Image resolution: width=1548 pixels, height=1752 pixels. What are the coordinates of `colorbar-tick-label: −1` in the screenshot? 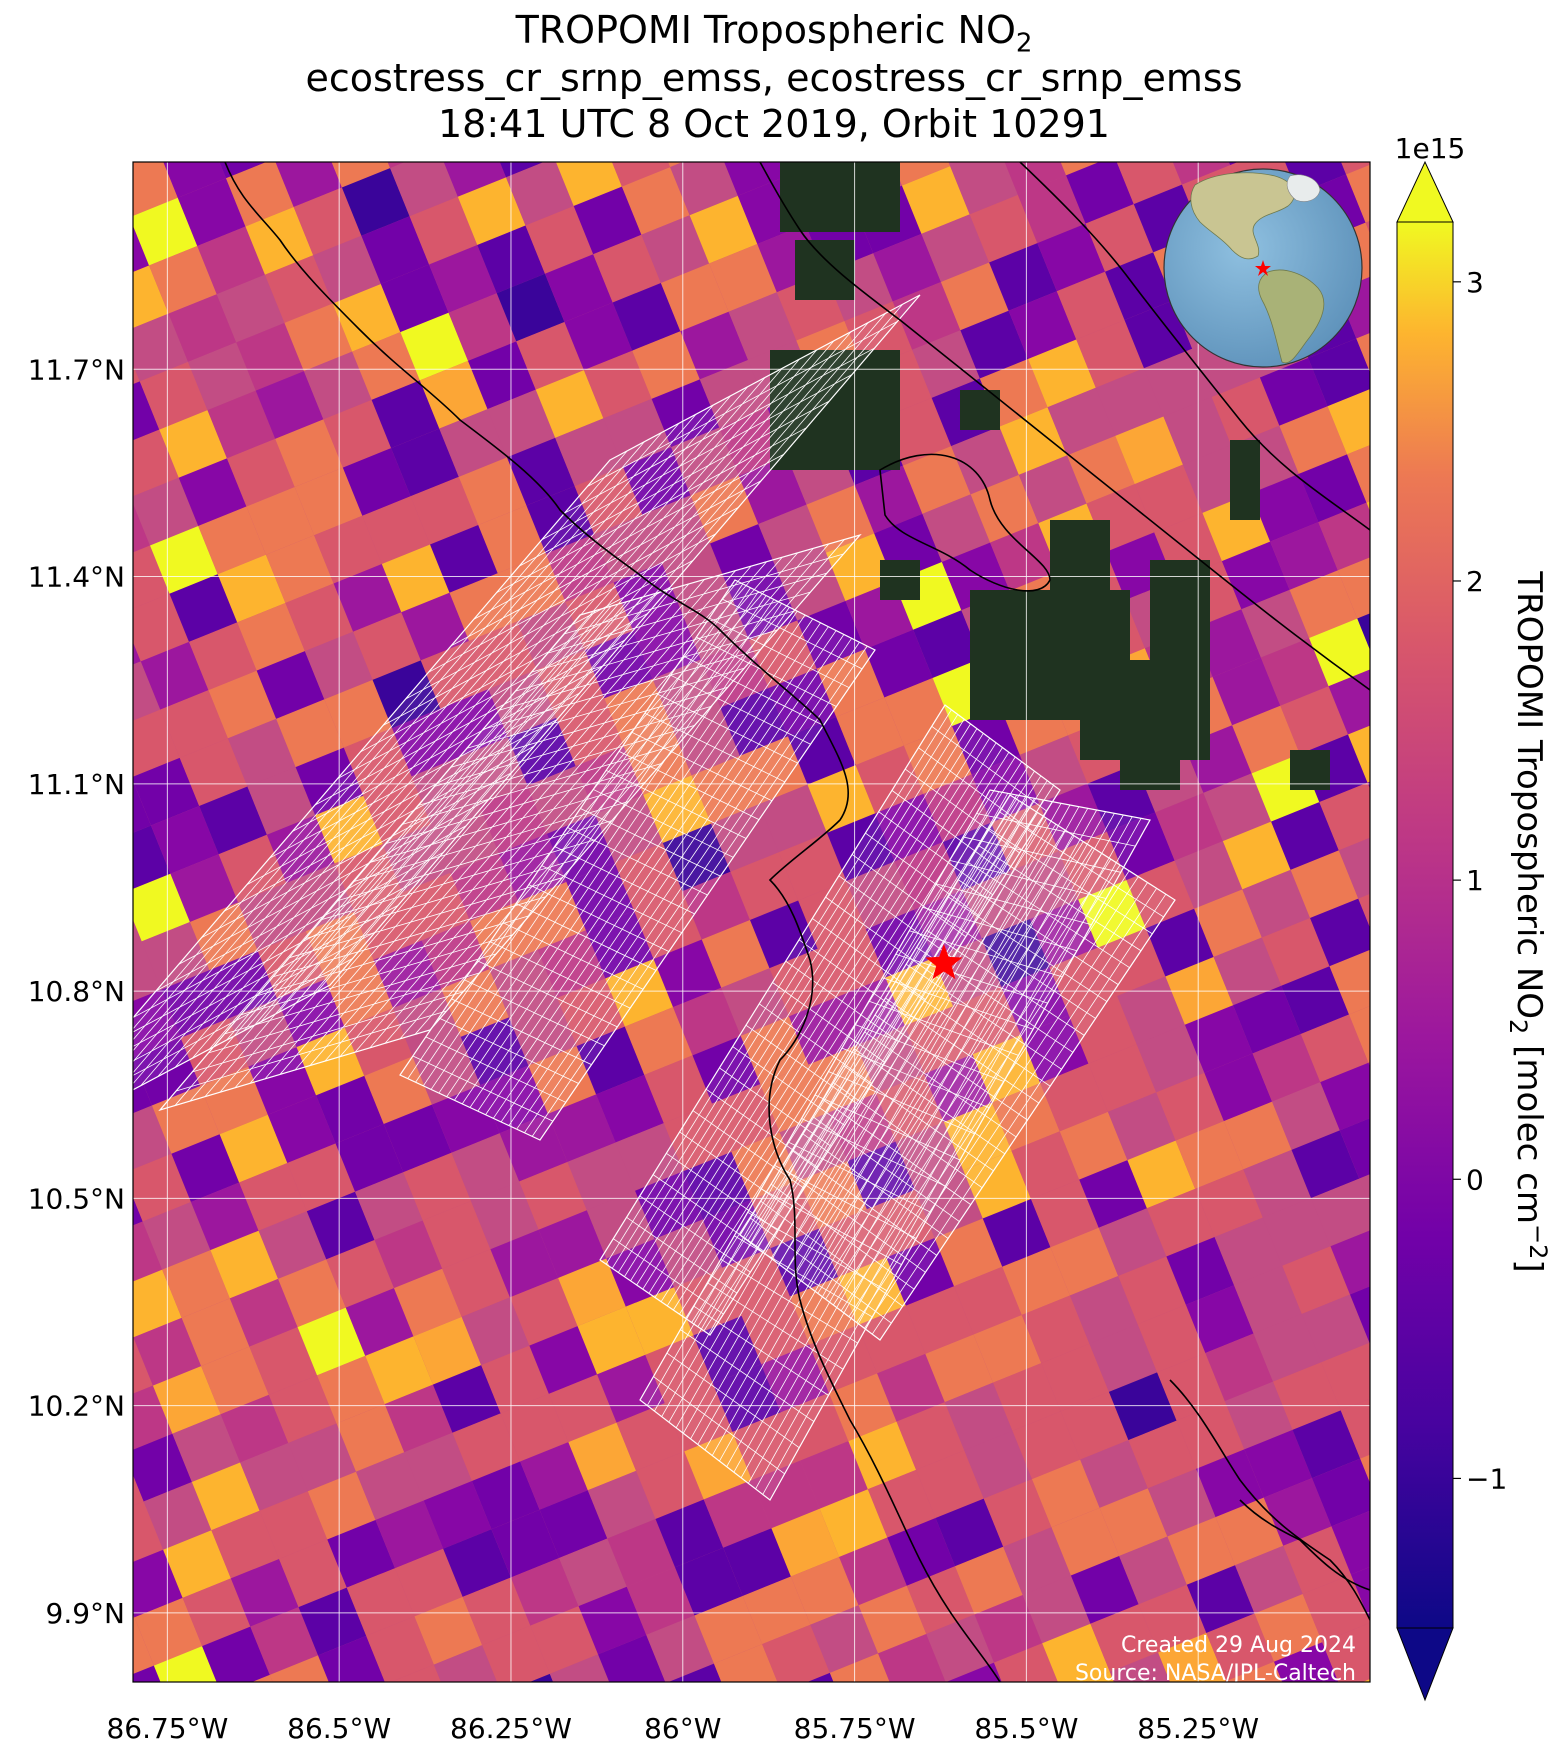 It's located at (1486, 1478).